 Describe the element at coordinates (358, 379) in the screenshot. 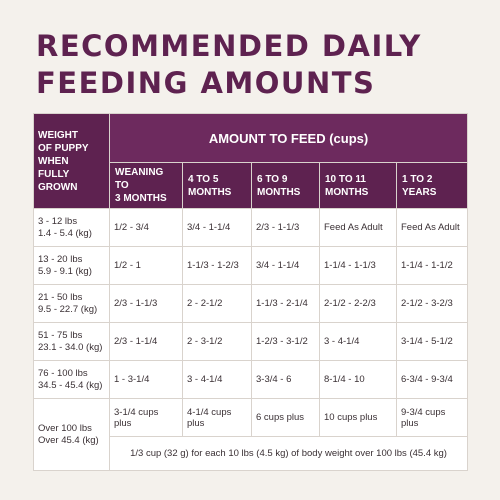

I see `amount-cell: 8-1/4 - 10` at that location.